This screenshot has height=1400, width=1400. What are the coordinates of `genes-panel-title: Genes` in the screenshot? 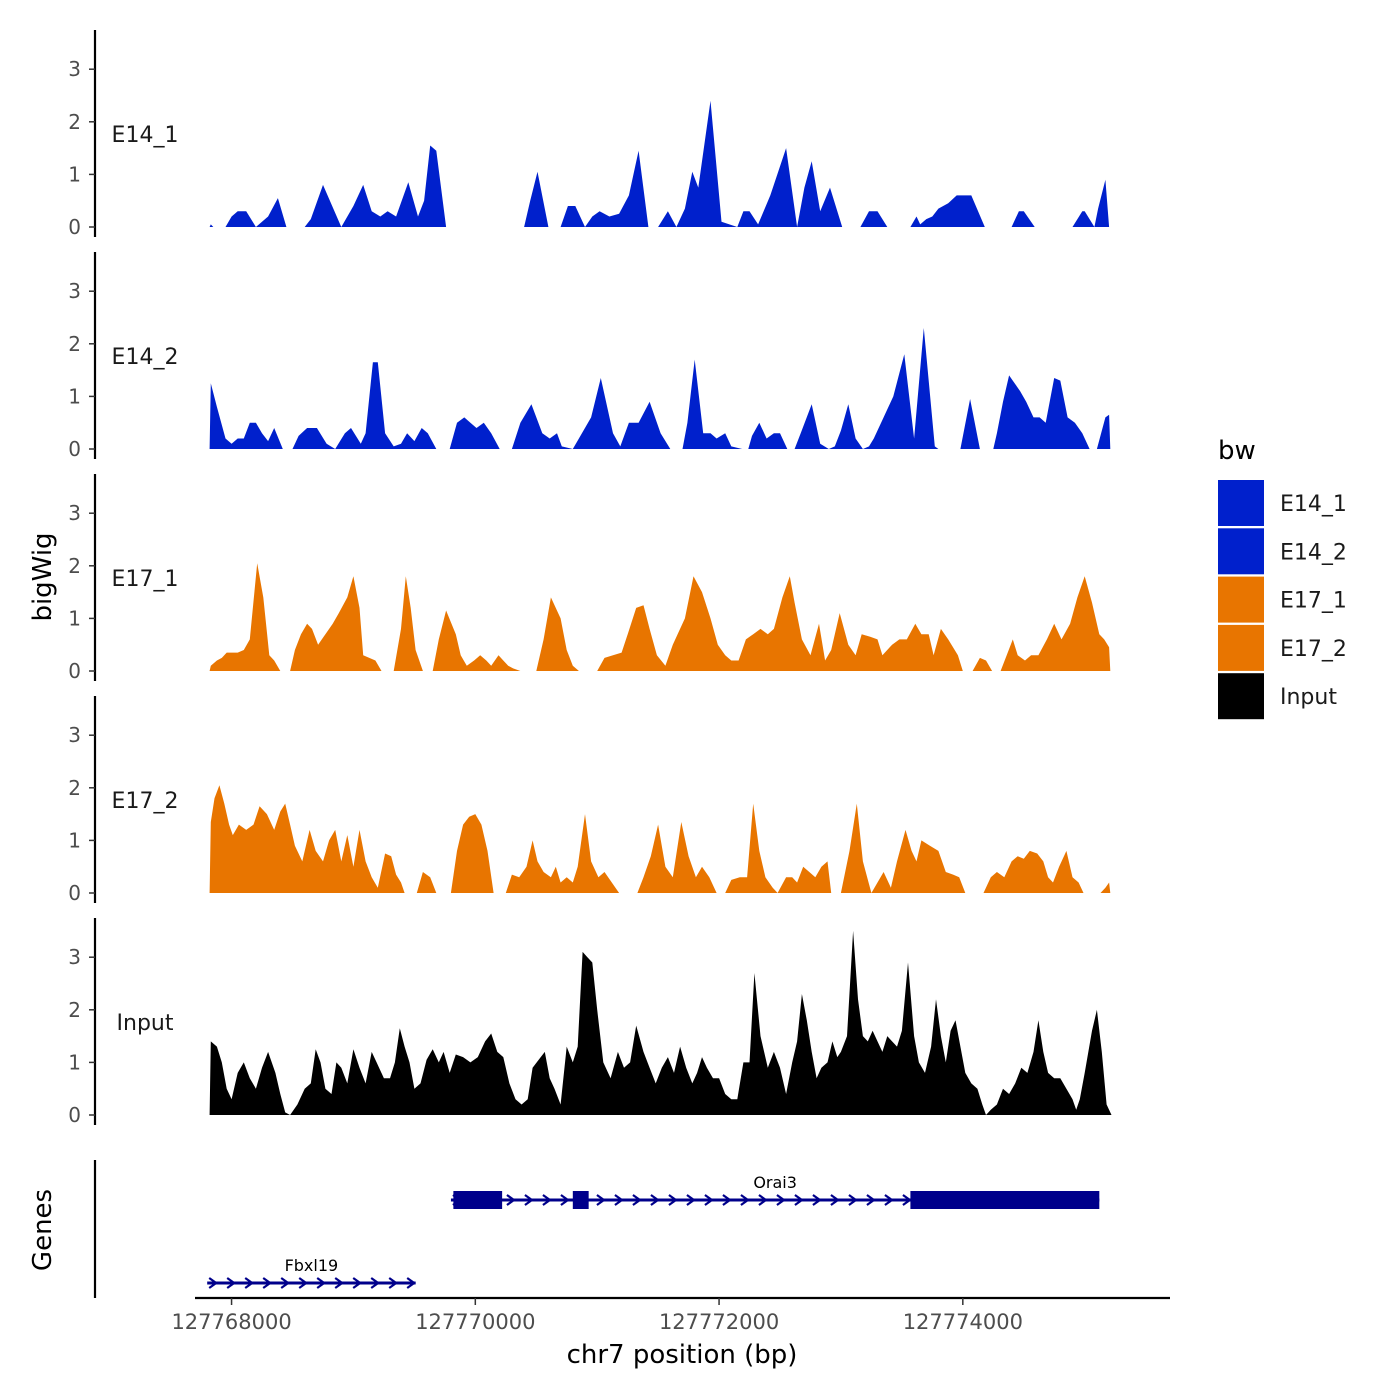 It's located at (43, 1230).